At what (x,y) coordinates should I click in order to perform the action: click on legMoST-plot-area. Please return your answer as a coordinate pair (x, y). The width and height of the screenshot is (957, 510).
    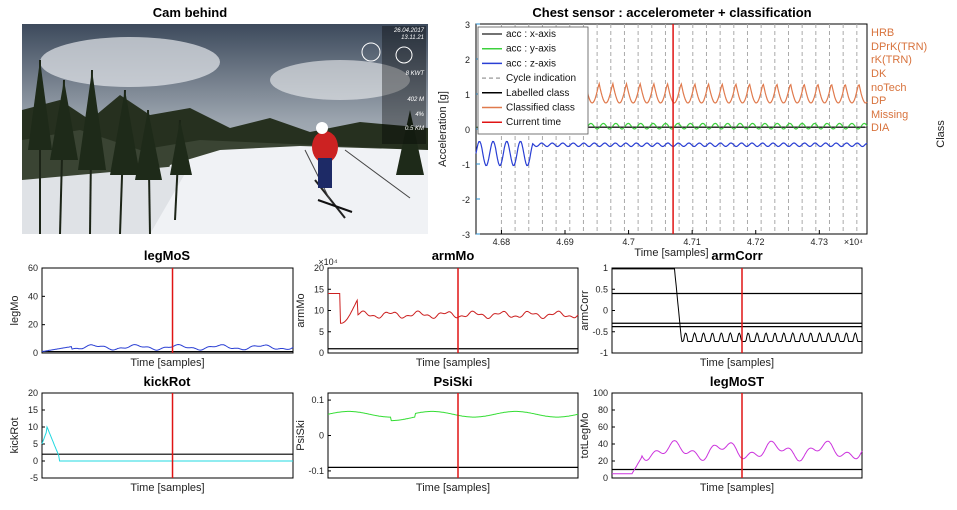
    Looking at the image, I should click on (737, 435).